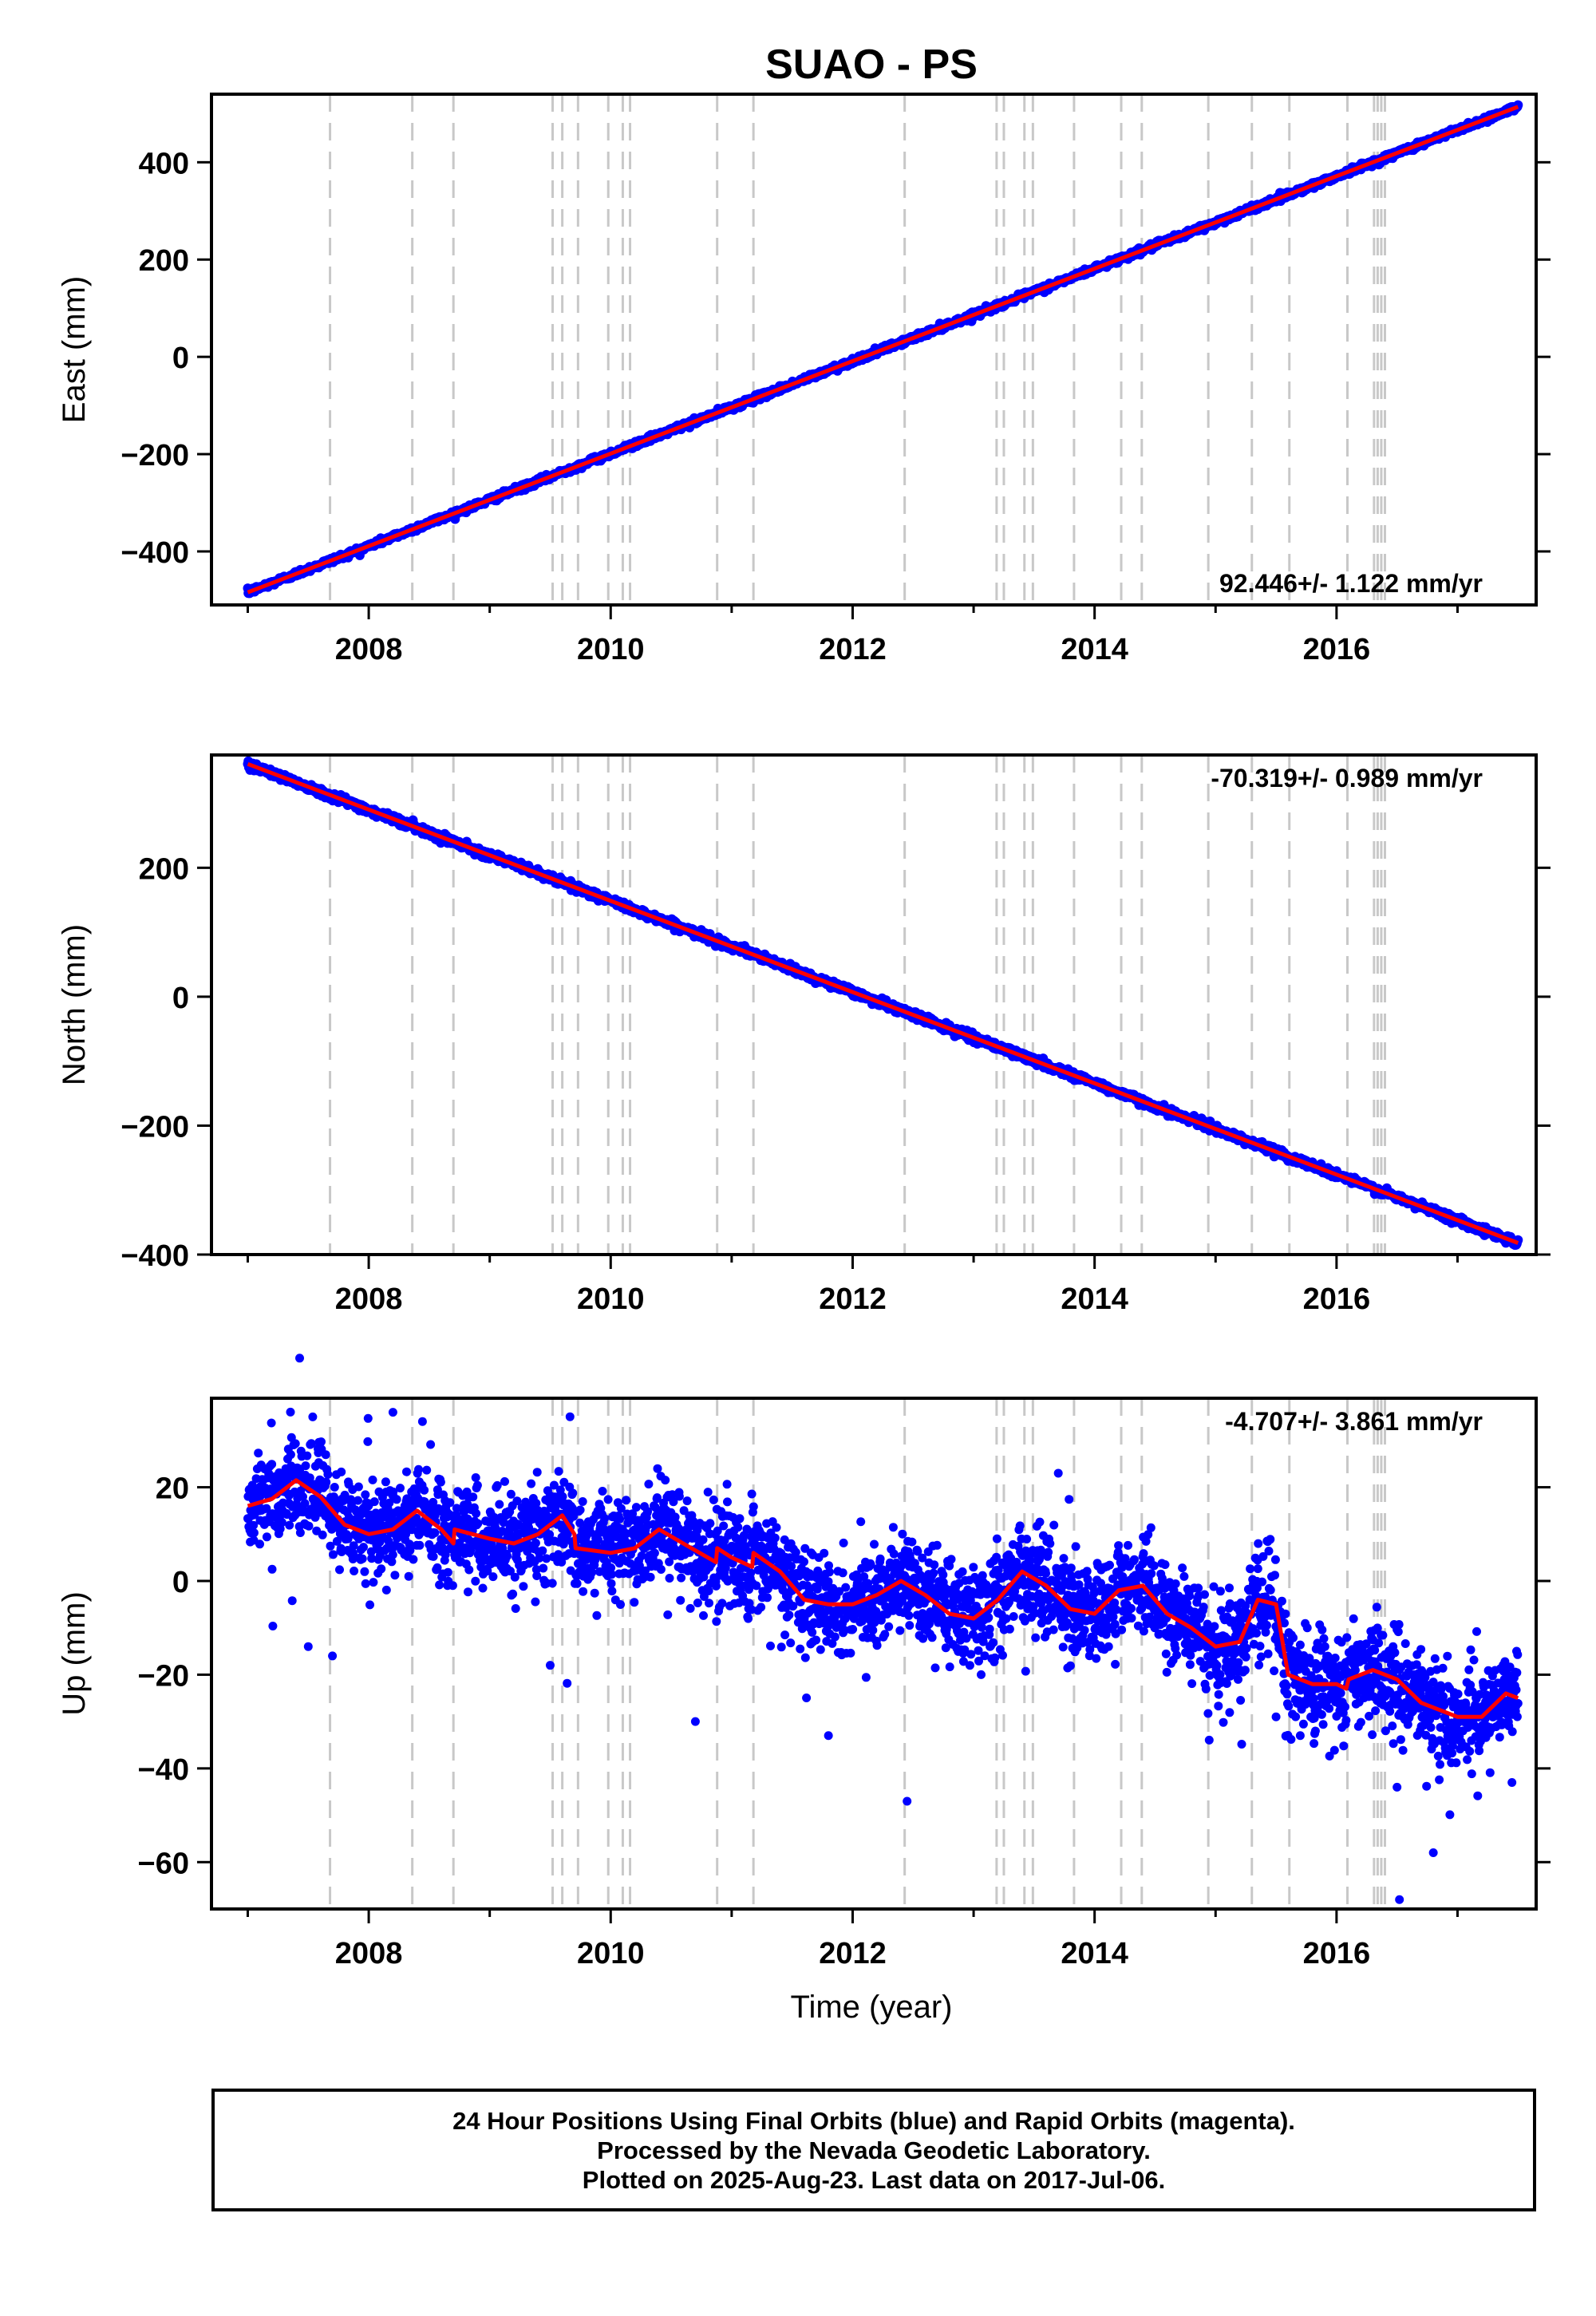 The image size is (1596, 2316). What do you see at coordinates (154, 455) in the screenshot?
I see `east-y-tick-label: −200` at bounding box center [154, 455].